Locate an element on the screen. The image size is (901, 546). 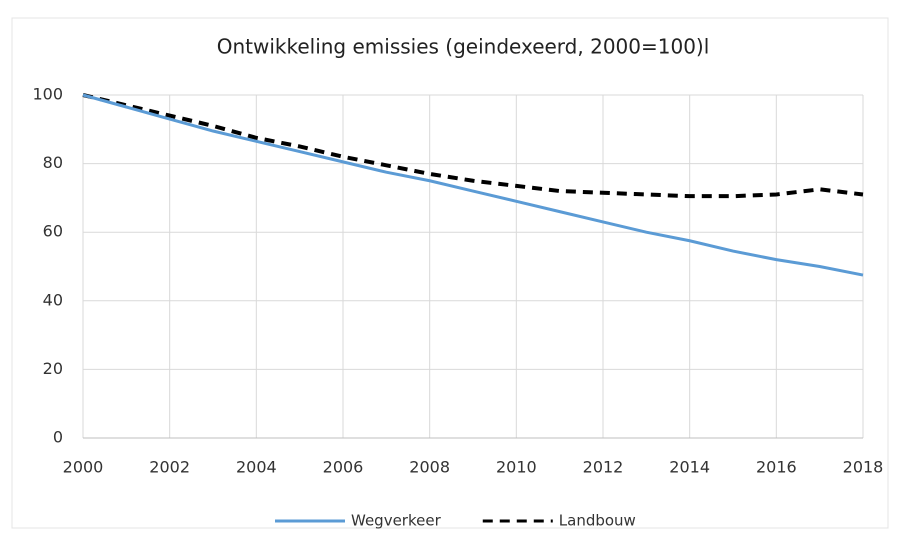
y-tick-label: 40 is located at coordinates (53, 299).